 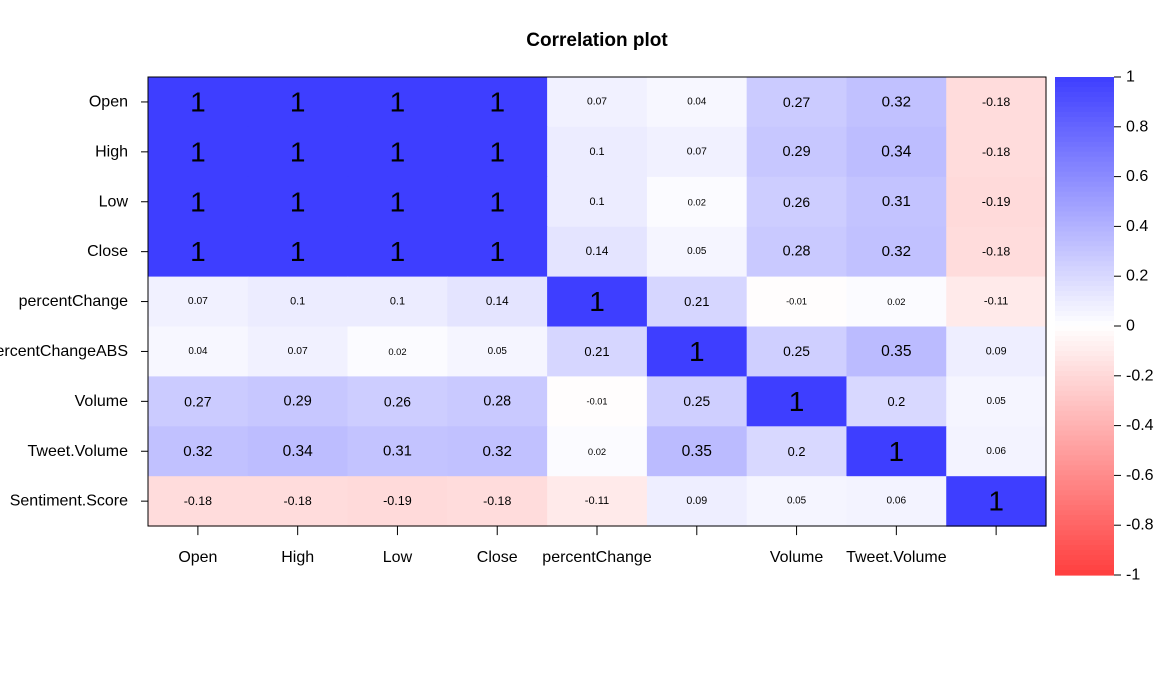 What do you see at coordinates (398, 557) in the screenshot?
I see `column-label: Low` at bounding box center [398, 557].